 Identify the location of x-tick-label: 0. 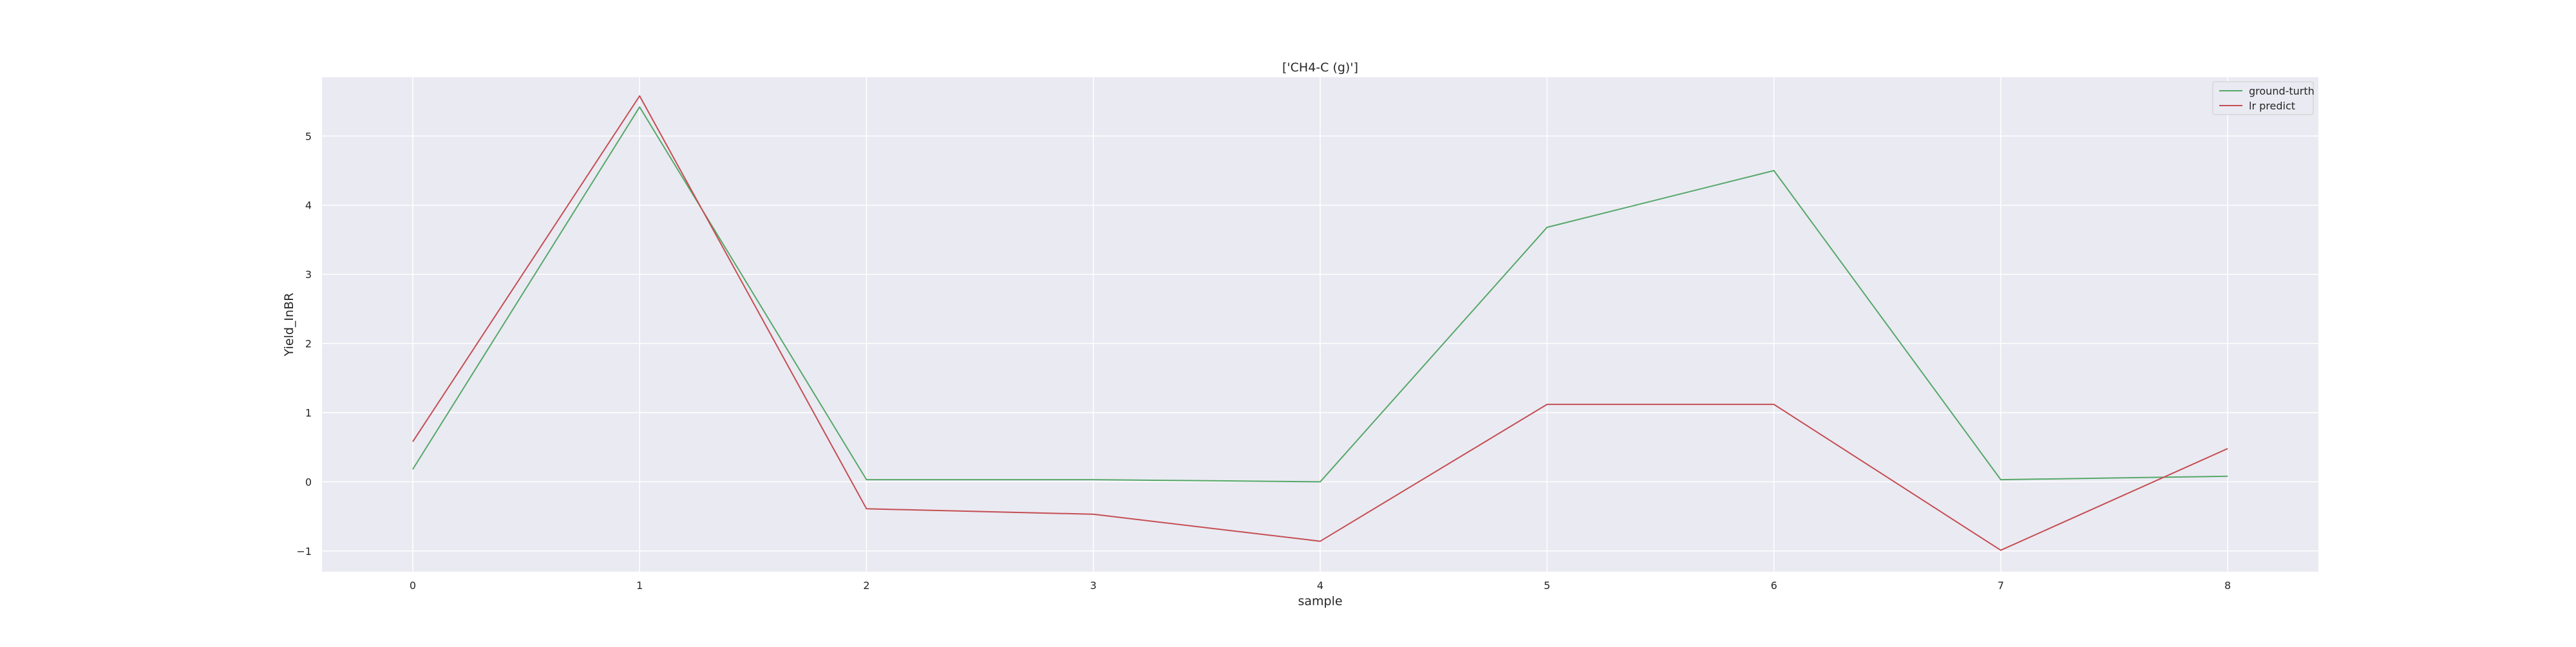
(413, 585).